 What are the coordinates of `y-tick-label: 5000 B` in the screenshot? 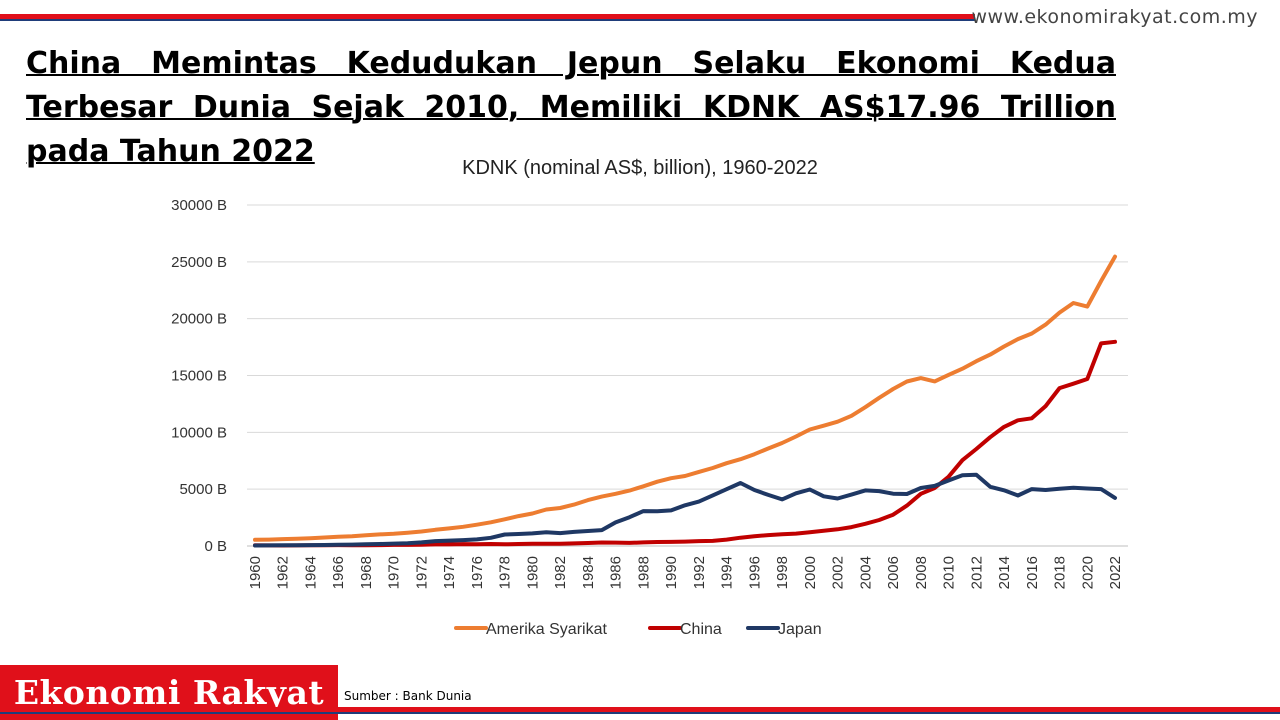 It's located at (203, 489).